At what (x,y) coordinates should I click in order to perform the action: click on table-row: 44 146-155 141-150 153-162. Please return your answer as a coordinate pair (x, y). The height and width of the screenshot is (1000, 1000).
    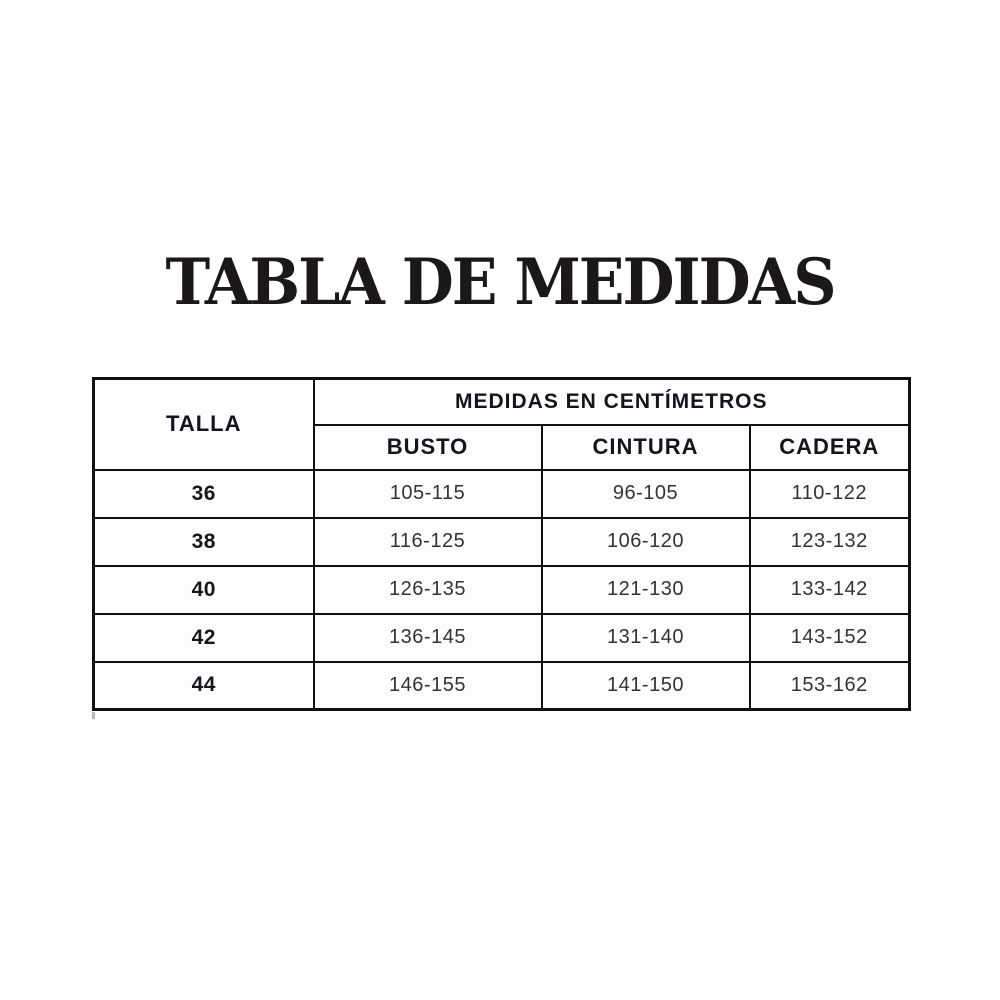
    Looking at the image, I should click on (501, 685).